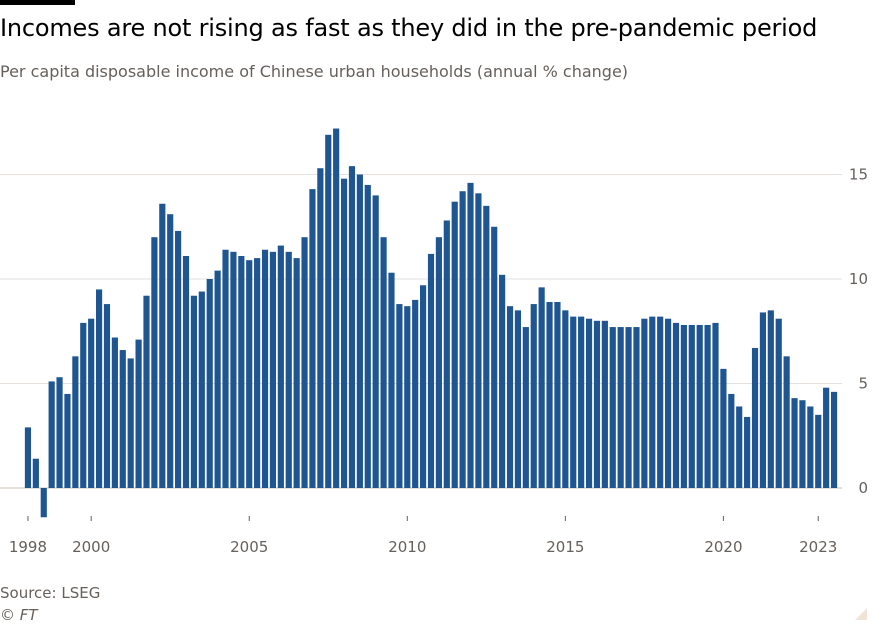 This screenshot has width=875, height=625. I want to click on x-tick-label: 2010, so click(407, 547).